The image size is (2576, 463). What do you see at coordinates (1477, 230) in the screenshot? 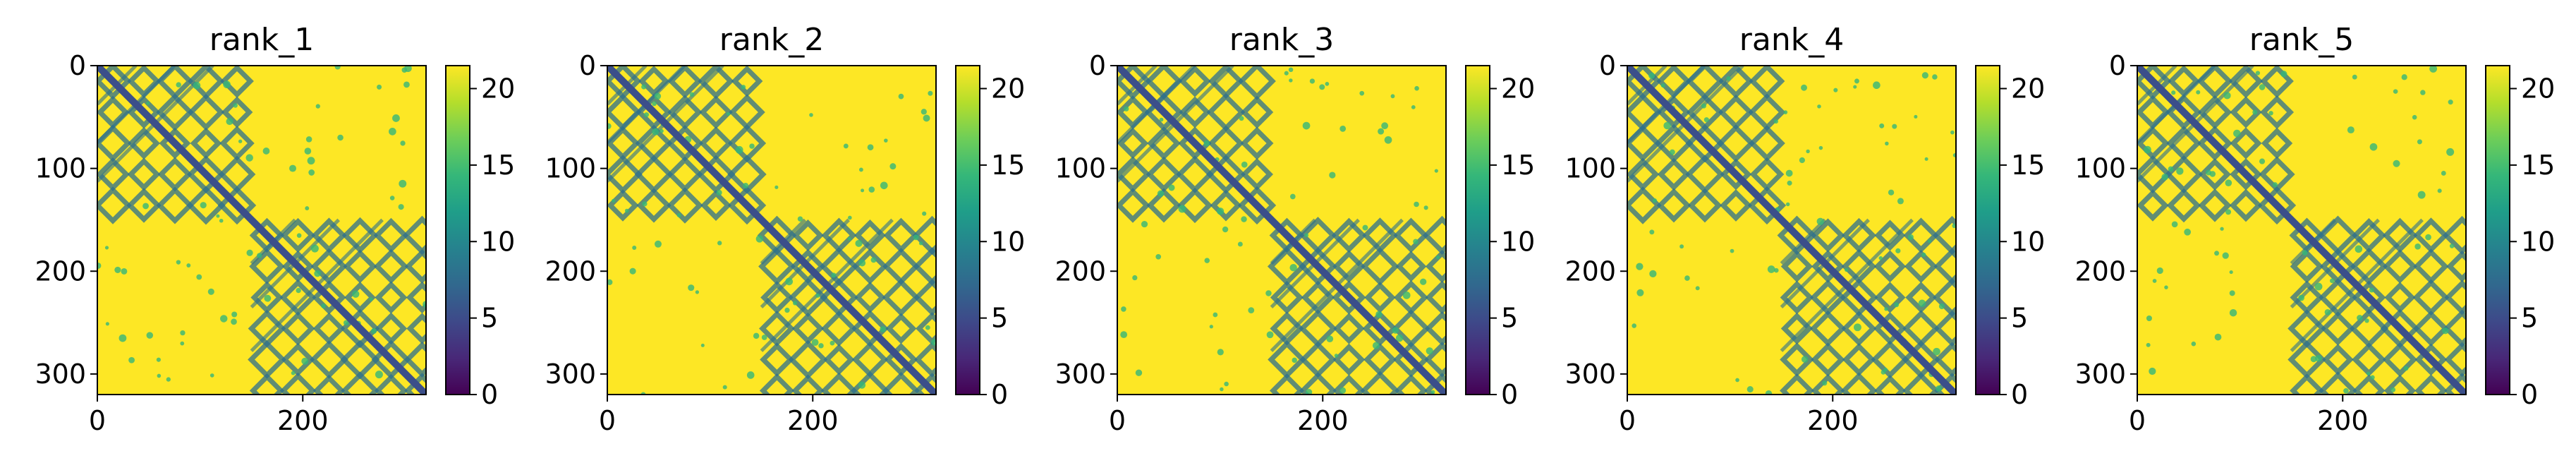
I see `colorbar-gradient` at bounding box center [1477, 230].